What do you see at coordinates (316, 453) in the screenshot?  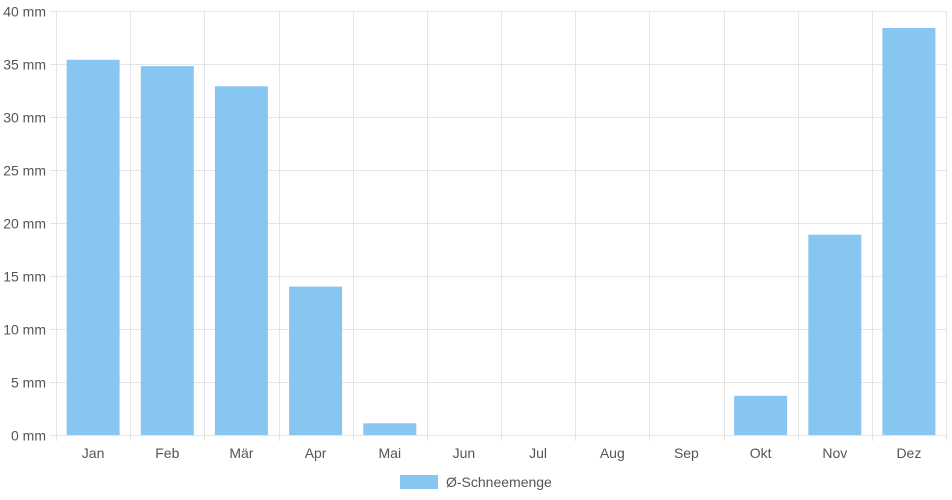 I see `x-tick-label: Apr` at bounding box center [316, 453].